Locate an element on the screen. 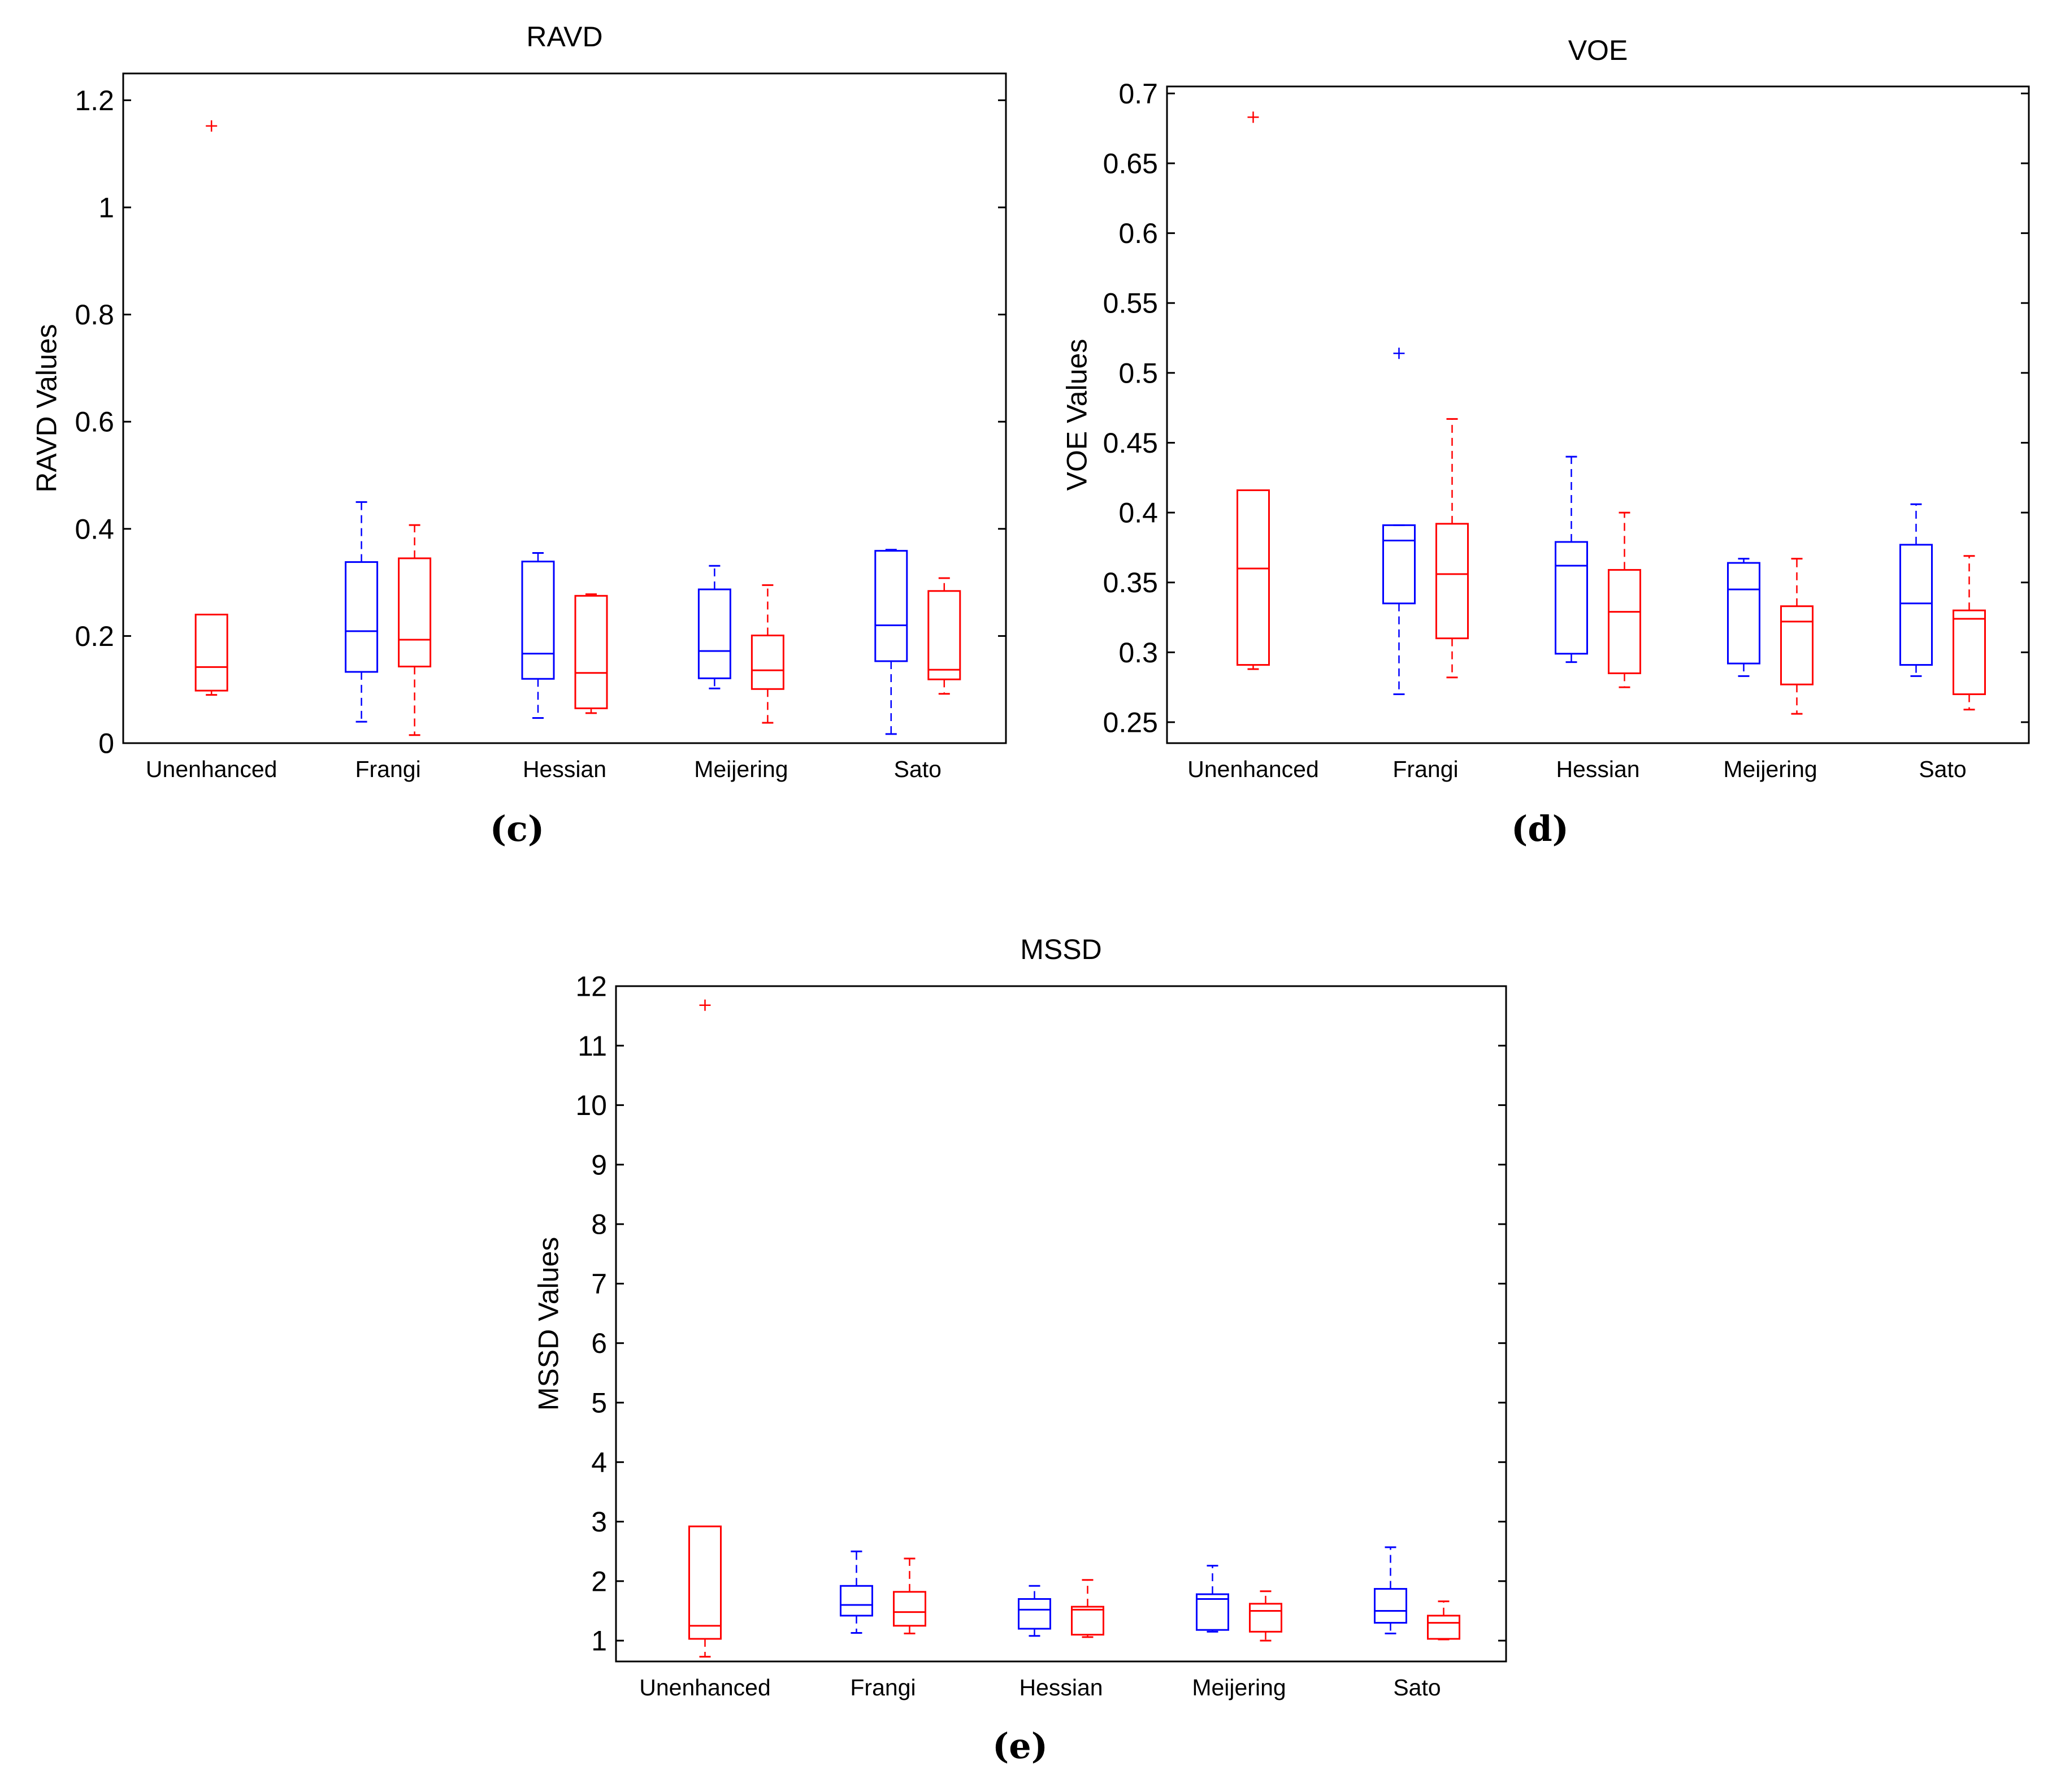 Image resolution: width=2052 pixels, height=1792 pixels. y-axis-label: RAVD Values is located at coordinates (47, 408).